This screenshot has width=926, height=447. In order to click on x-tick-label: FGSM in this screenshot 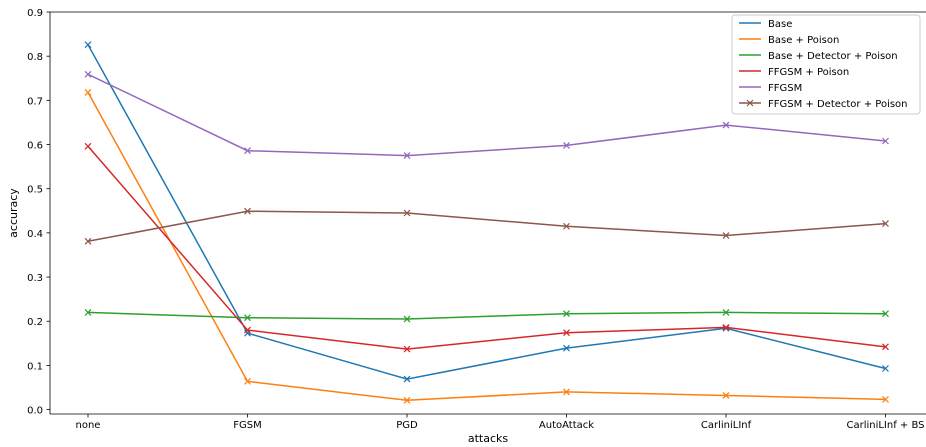, I will do `click(247, 425)`.